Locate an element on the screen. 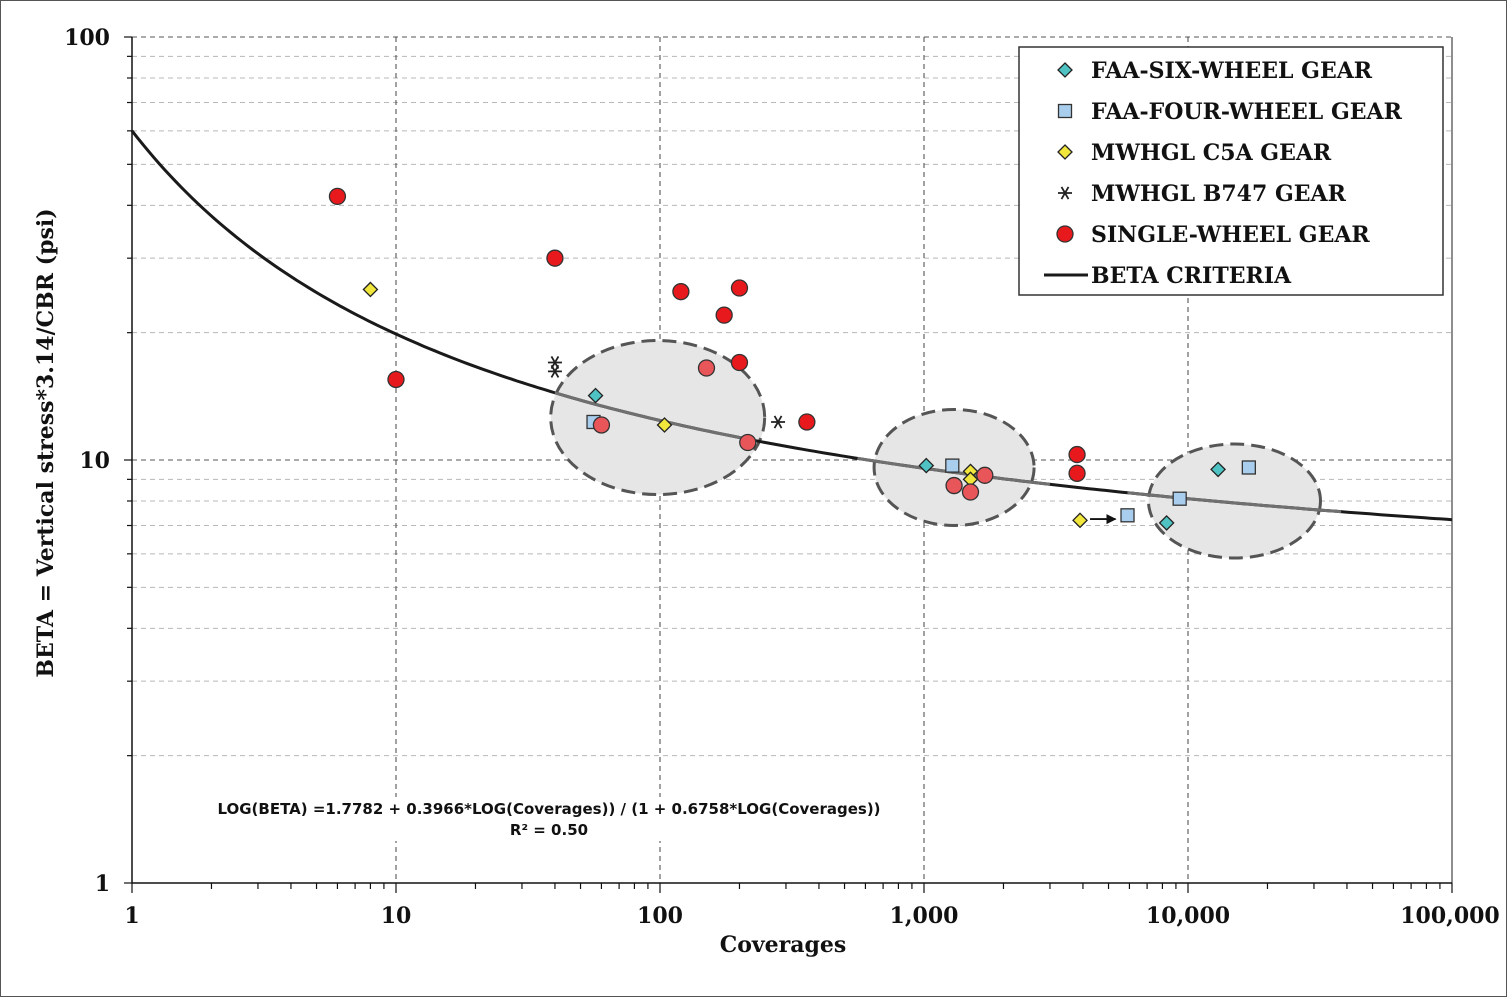 Image resolution: width=1507 pixels, height=1000 pixels. legend-mwhgl-b747-gear-marker is located at coordinates (1065, 193).